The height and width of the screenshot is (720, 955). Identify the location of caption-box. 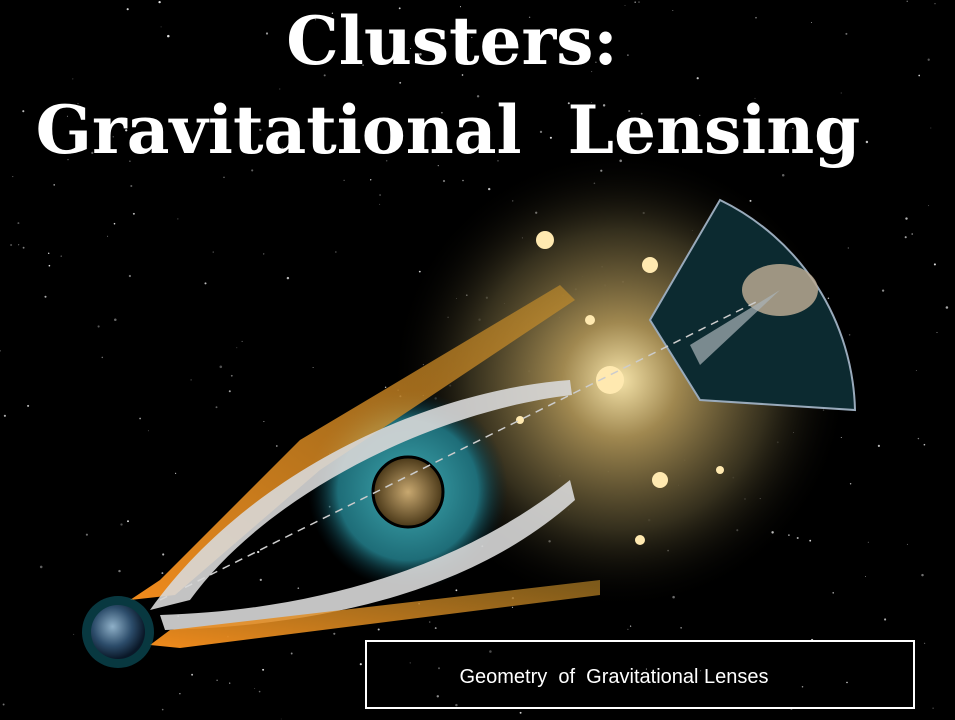
(640, 674).